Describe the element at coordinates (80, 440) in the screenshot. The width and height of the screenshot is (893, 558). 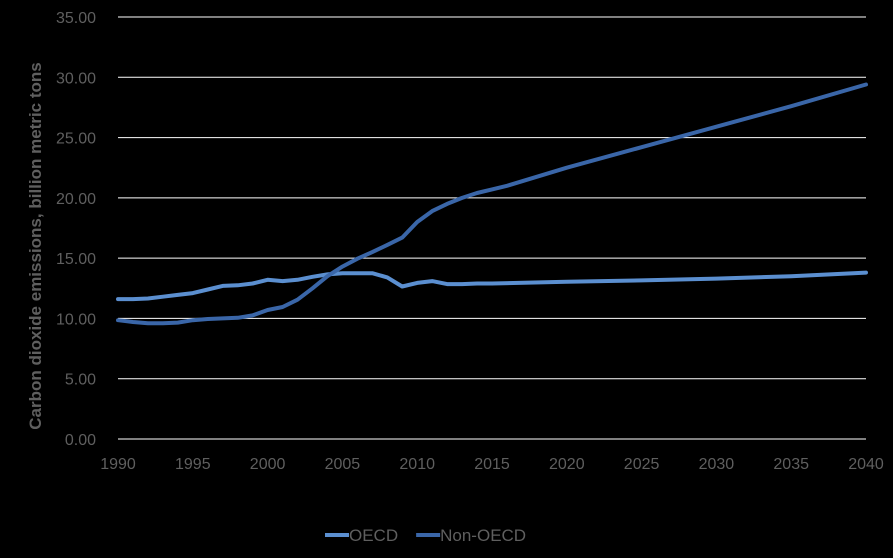
I see `y-tick-label: 0.00` at that location.